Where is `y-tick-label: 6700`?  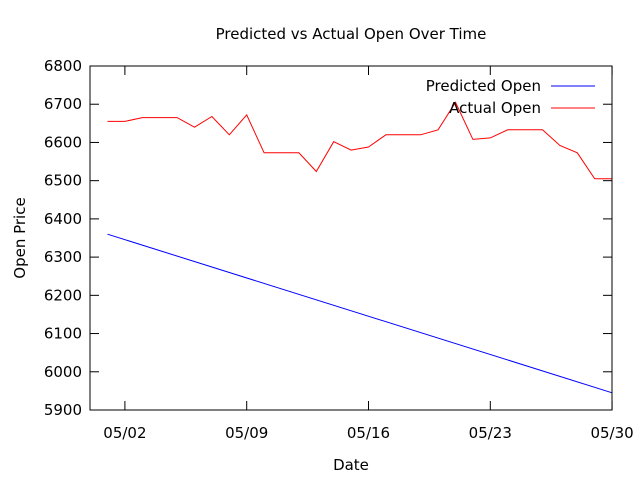 y-tick-label: 6700 is located at coordinates (63, 104).